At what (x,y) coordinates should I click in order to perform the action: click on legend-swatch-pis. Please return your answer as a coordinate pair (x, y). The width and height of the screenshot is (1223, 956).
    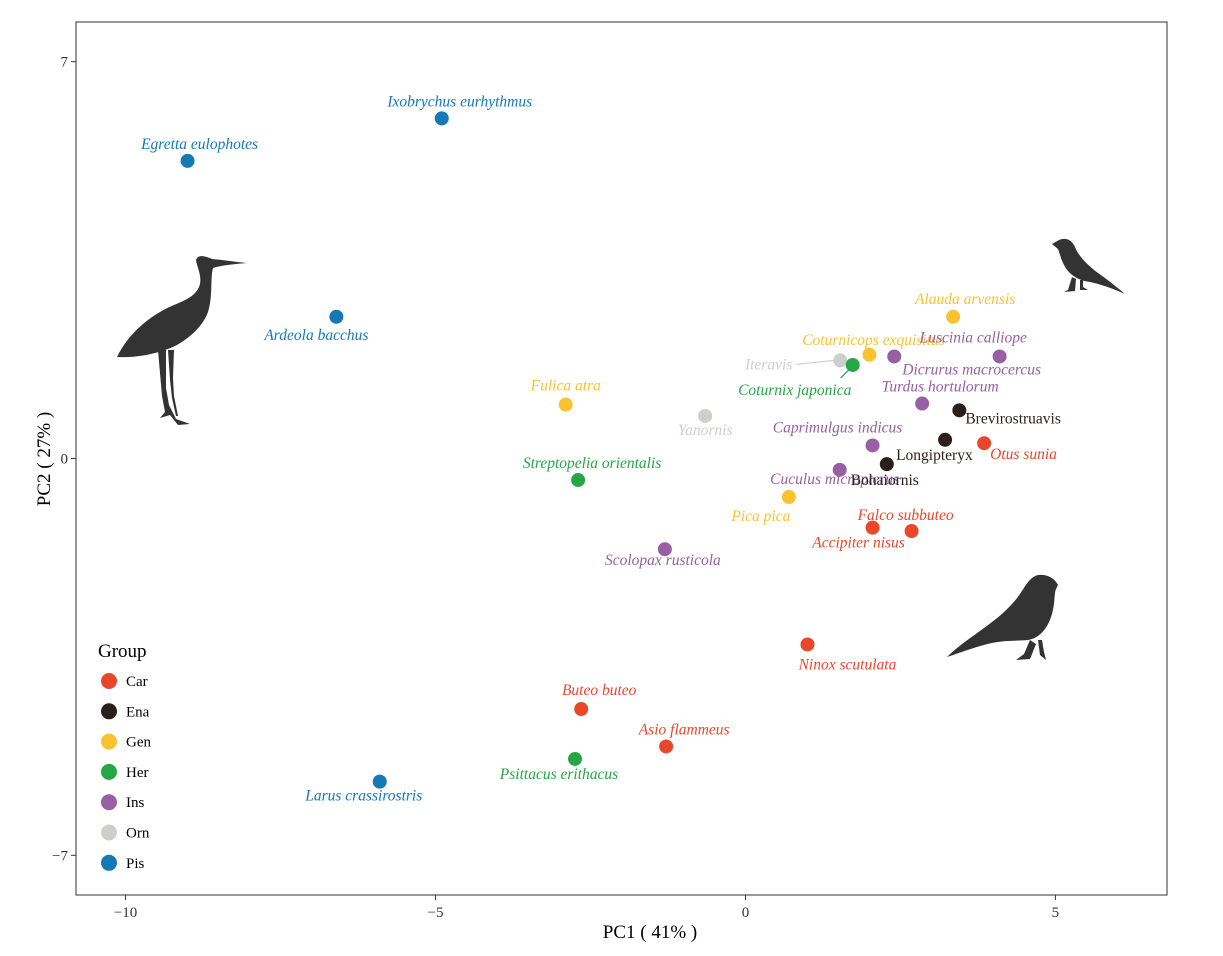
    Looking at the image, I should click on (109, 862).